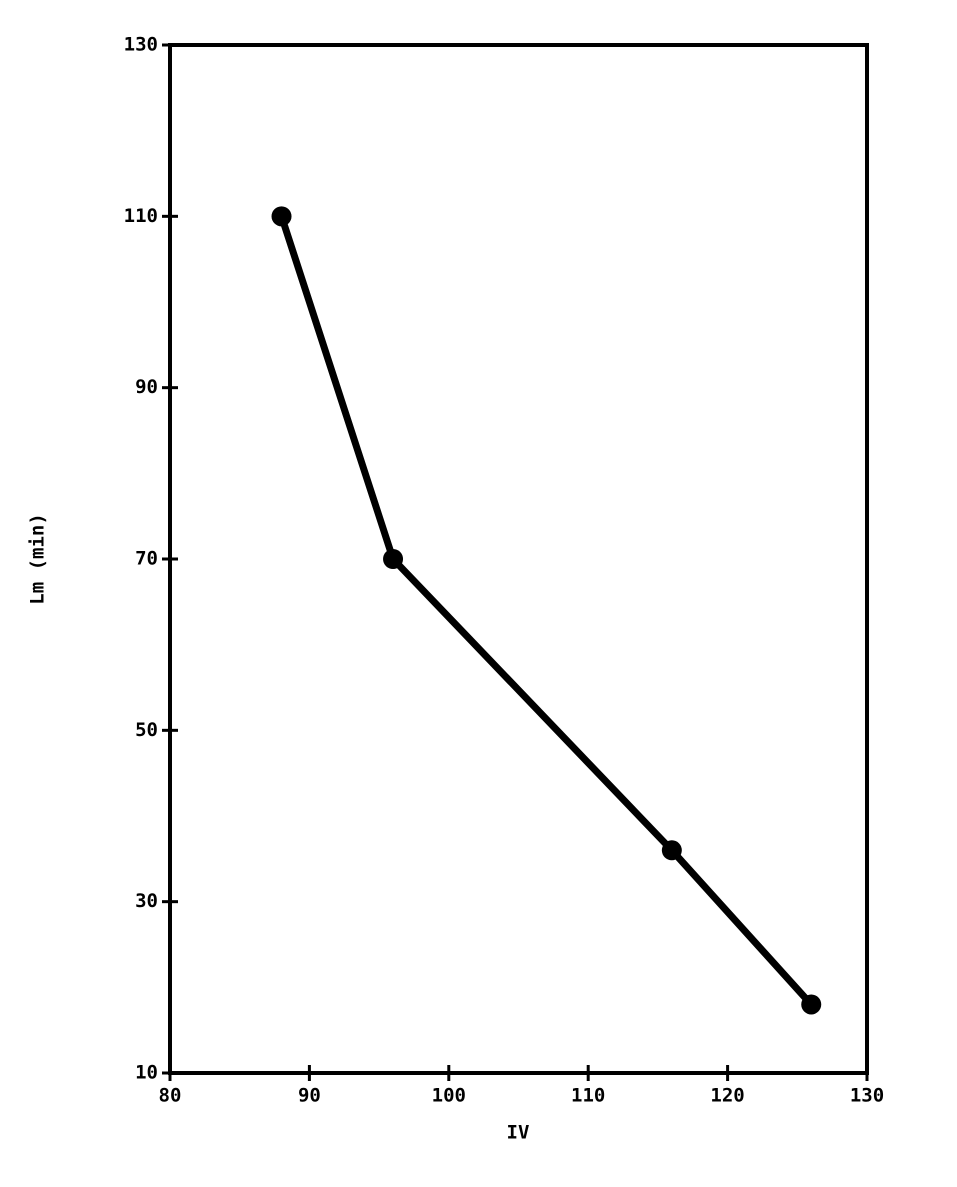 The image size is (957, 1187). I want to click on y-axis-label: Lm (min), so click(38, 559).